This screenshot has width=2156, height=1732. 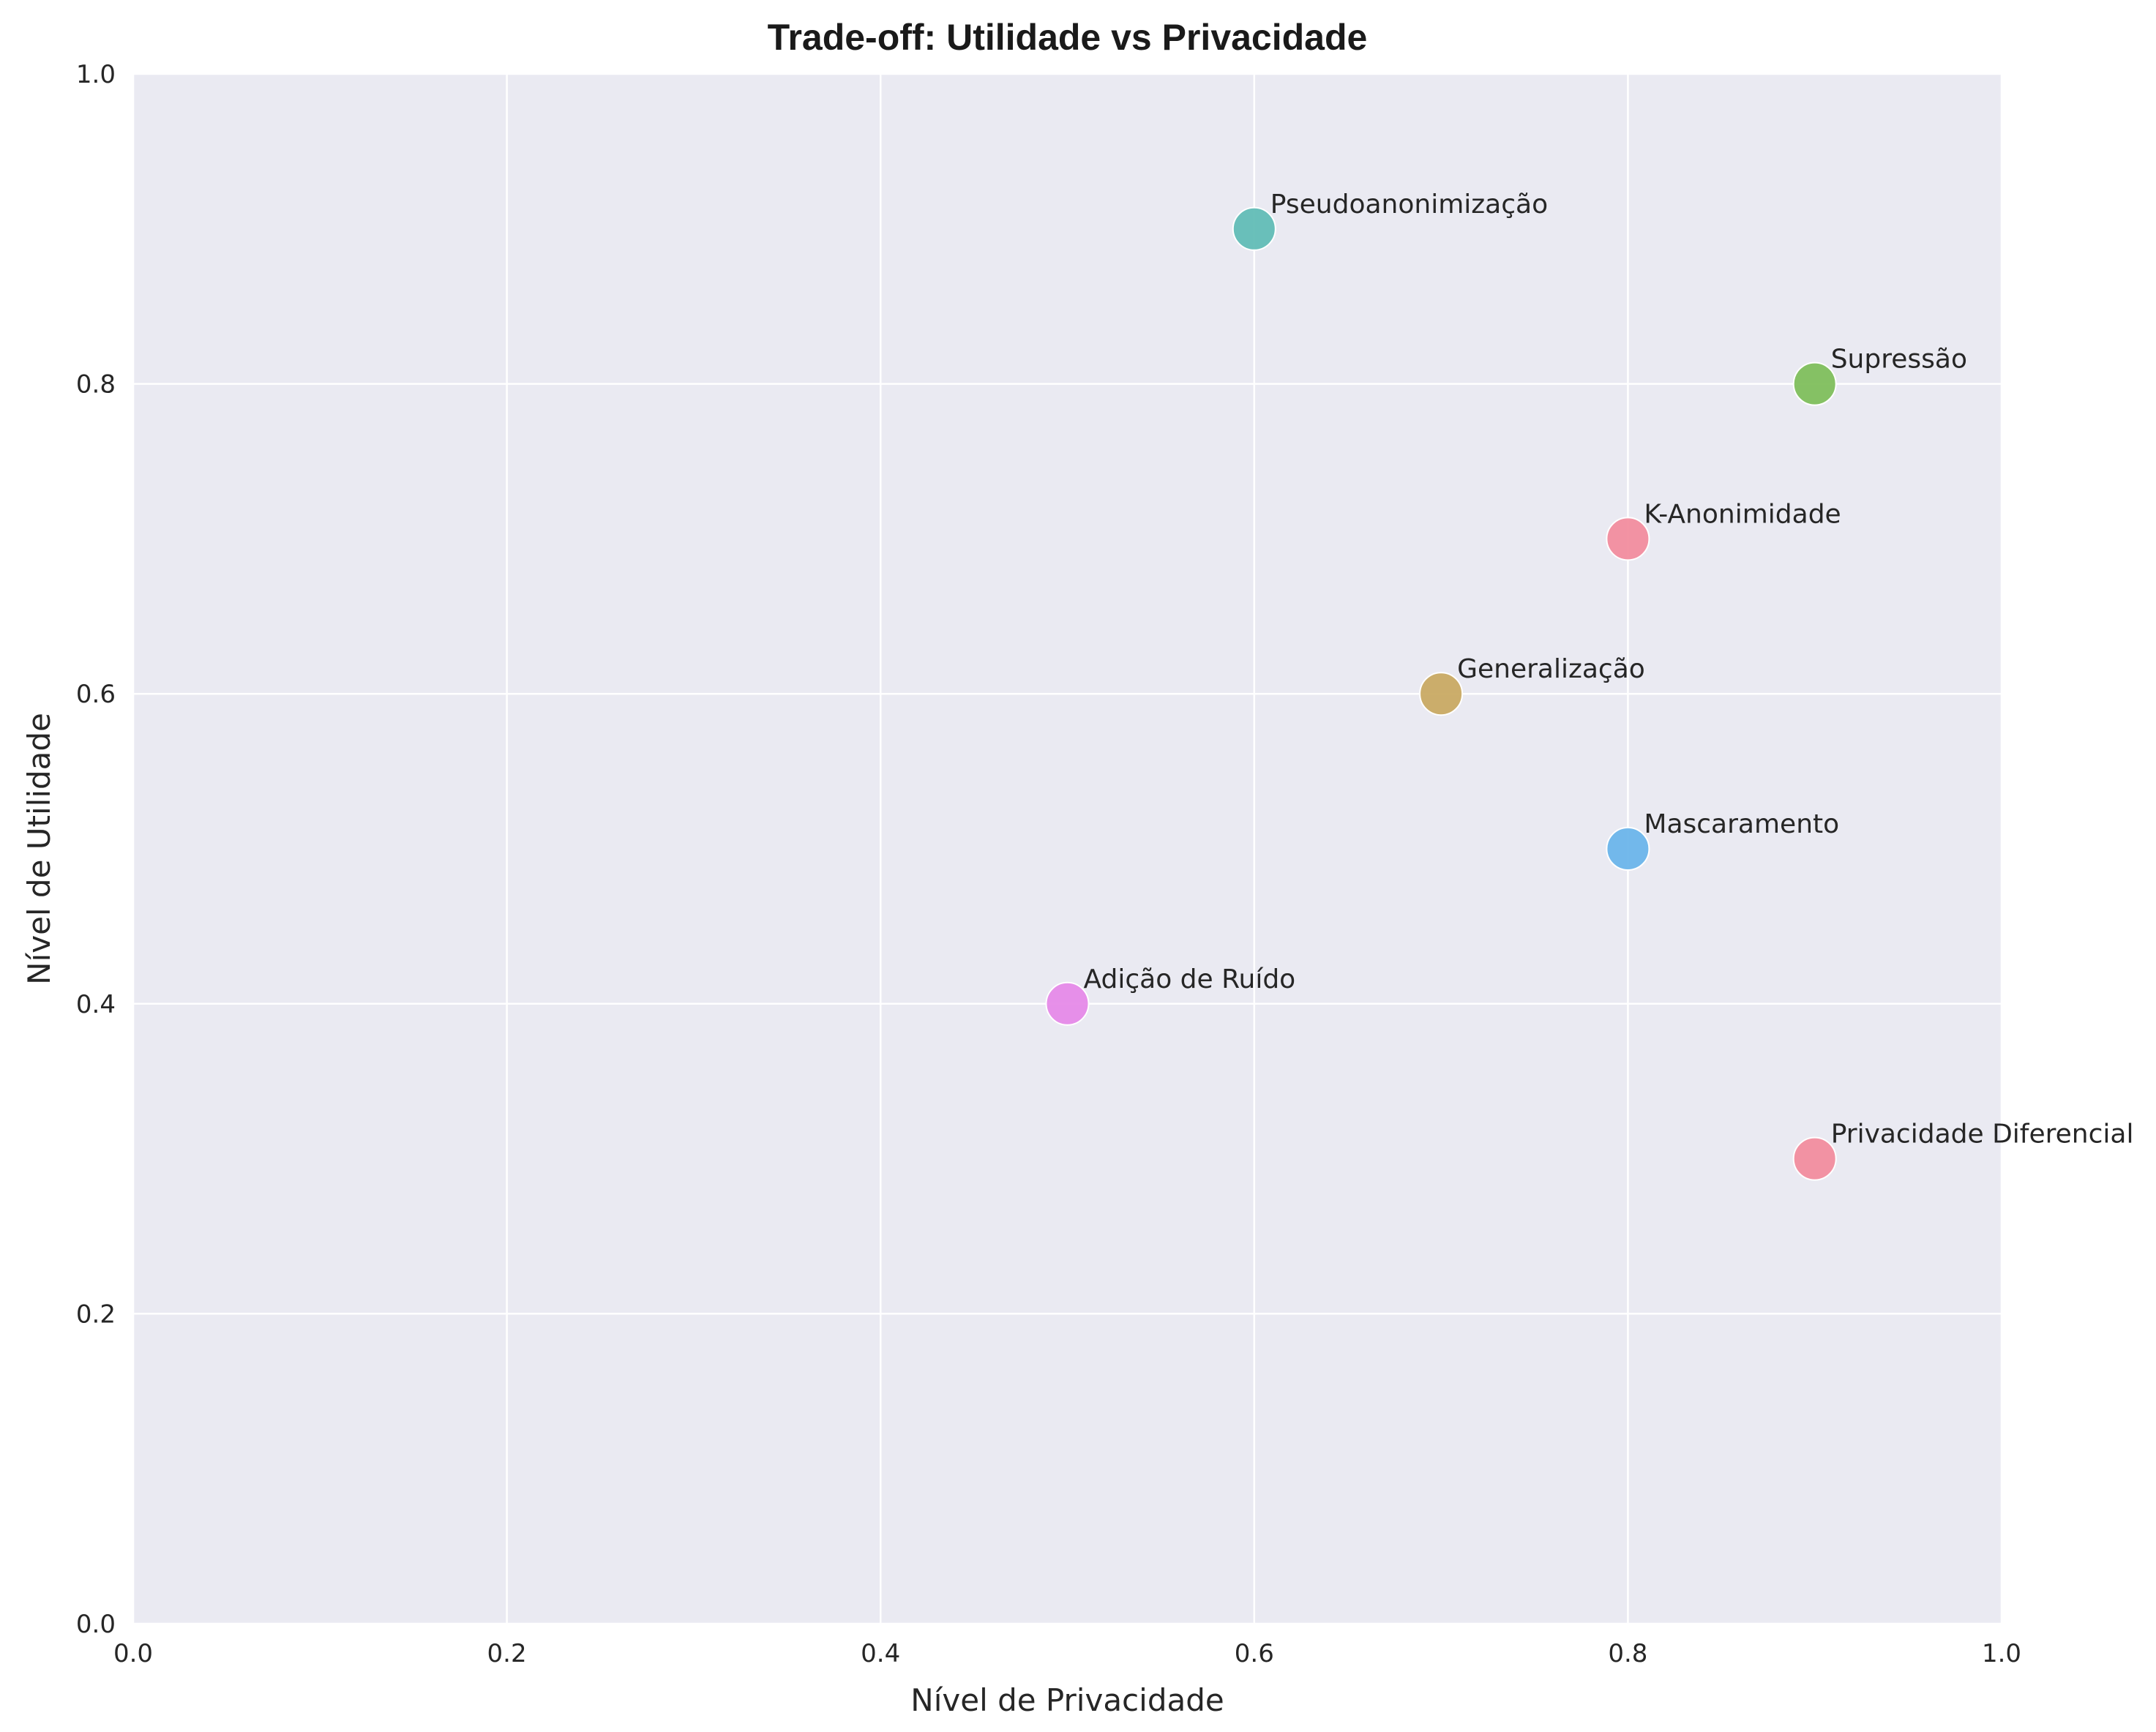 What do you see at coordinates (1627, 1653) in the screenshot?
I see `x-tick-label: 0.8` at bounding box center [1627, 1653].